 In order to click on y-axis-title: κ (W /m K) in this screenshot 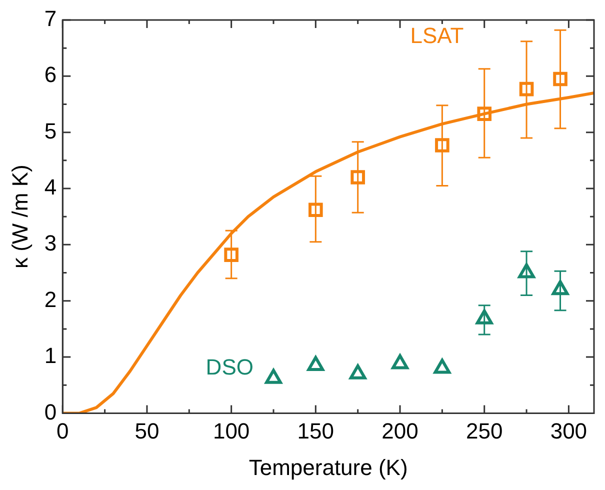, I will do `click(19, 216)`.